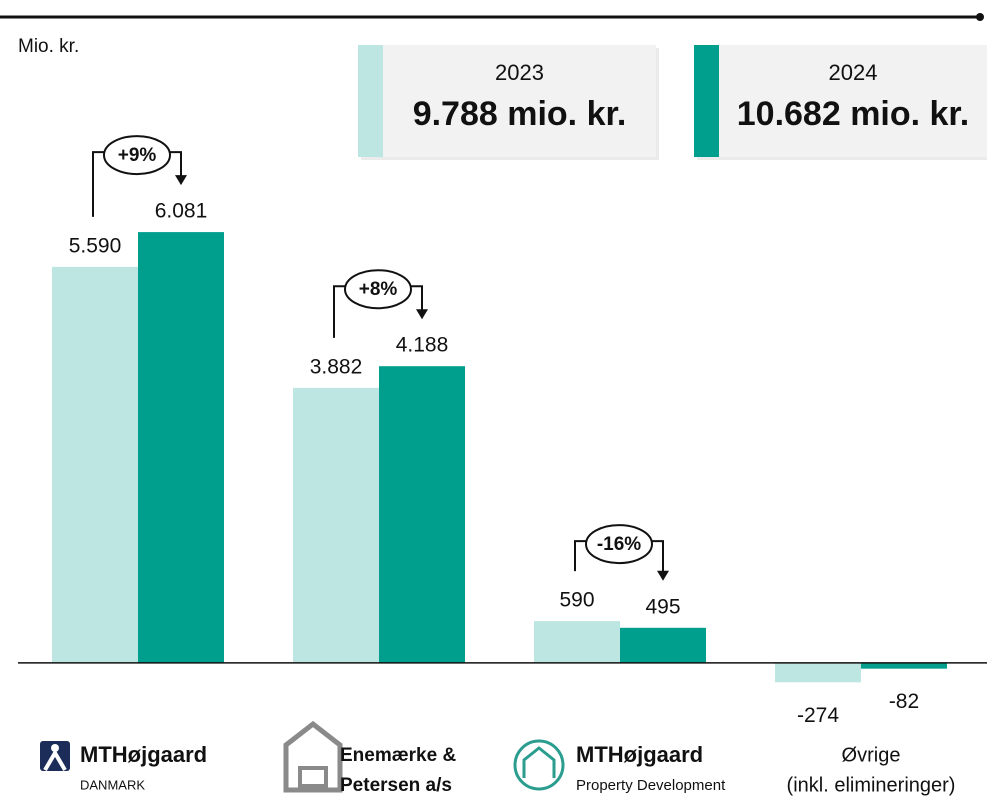  I want to click on value-label: 590, so click(576, 600).